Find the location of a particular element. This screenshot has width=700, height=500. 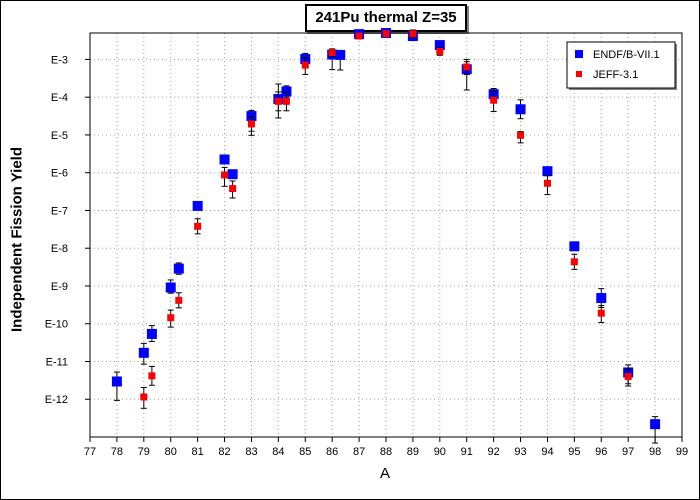

x-tick-label: 83 is located at coordinates (251, 452).